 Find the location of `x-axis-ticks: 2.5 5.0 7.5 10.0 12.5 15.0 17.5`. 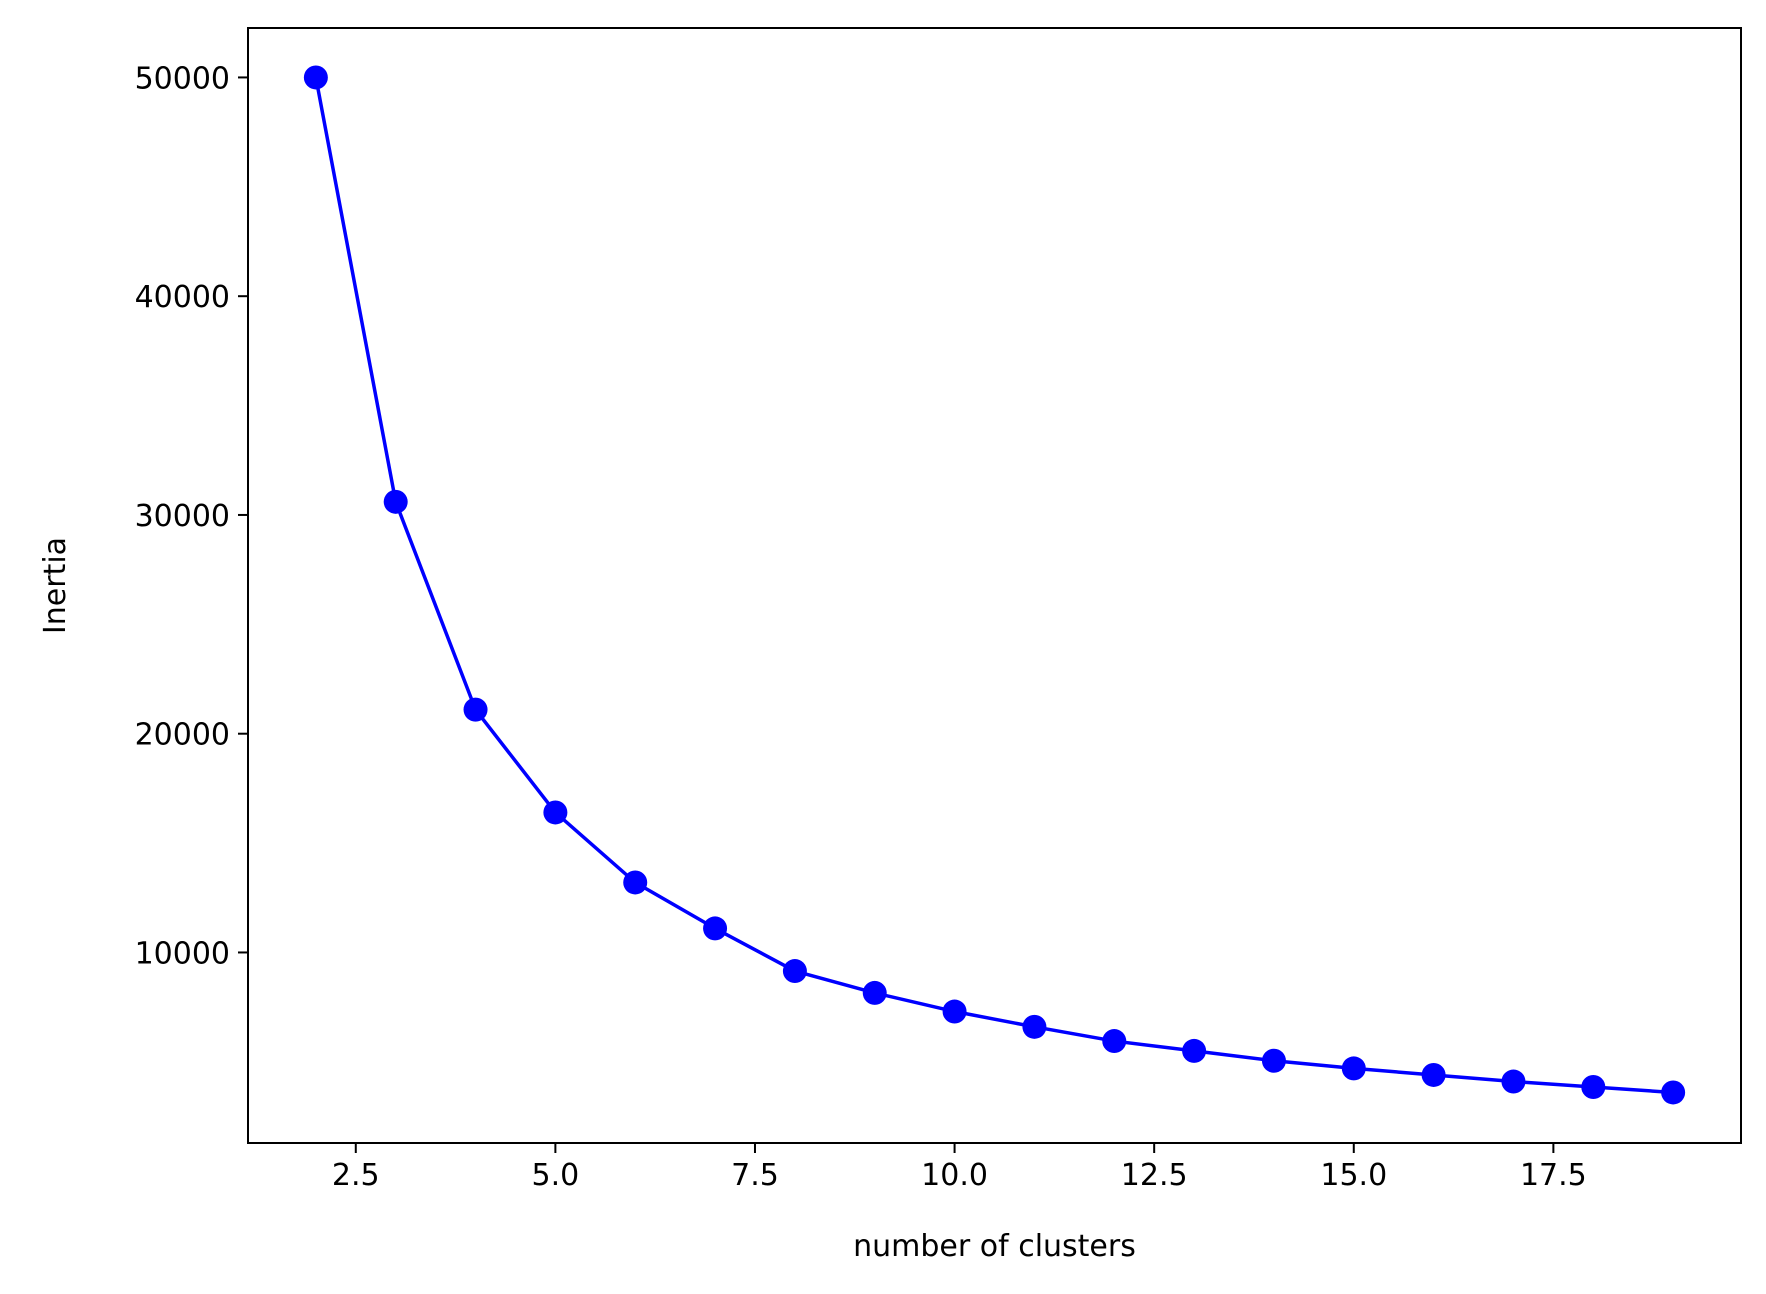

x-axis-ticks: 2.5 5.0 7.5 10.0 12.5 15.0 17.5 is located at coordinates (959, 1168).